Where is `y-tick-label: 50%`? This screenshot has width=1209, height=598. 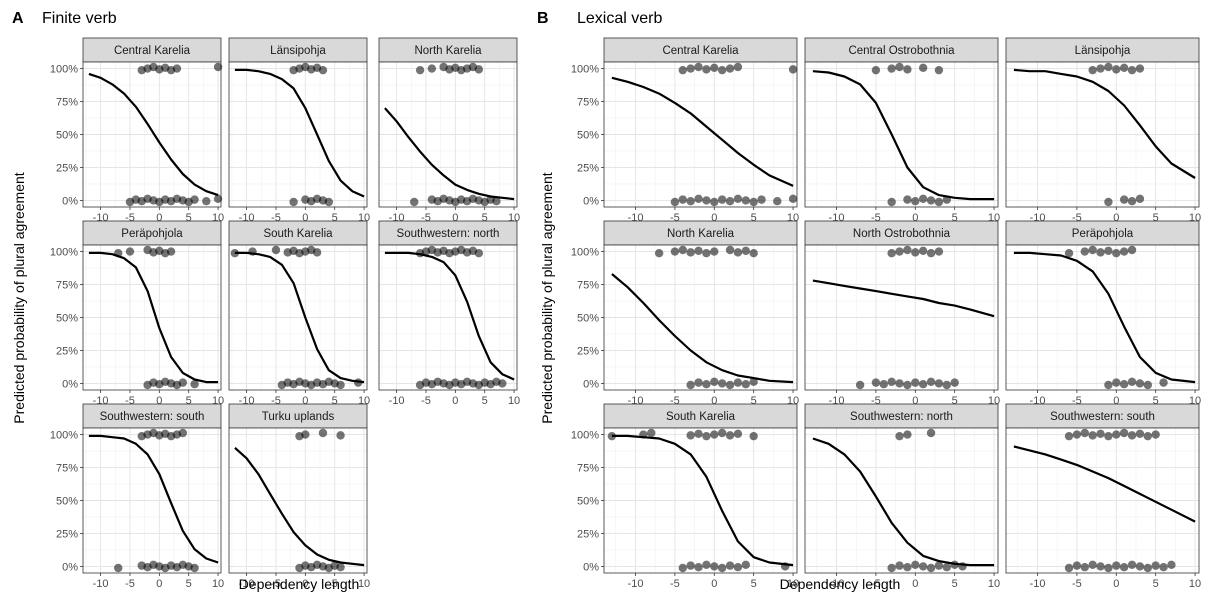
y-tick-label: 50% is located at coordinates (67, 319).